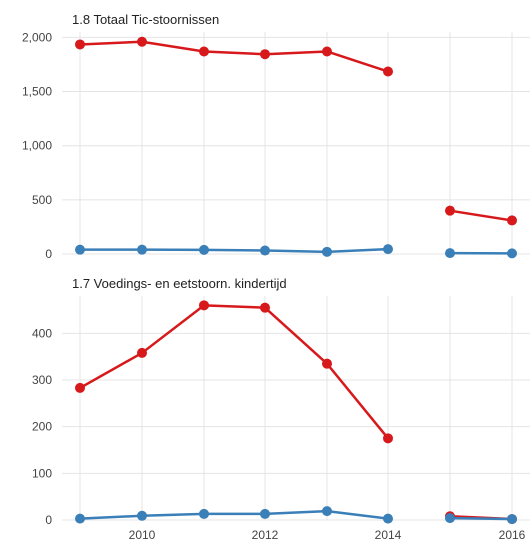 The image size is (530, 543). What do you see at coordinates (42, 333) in the screenshot?
I see `y-tick-label: 400` at bounding box center [42, 333].